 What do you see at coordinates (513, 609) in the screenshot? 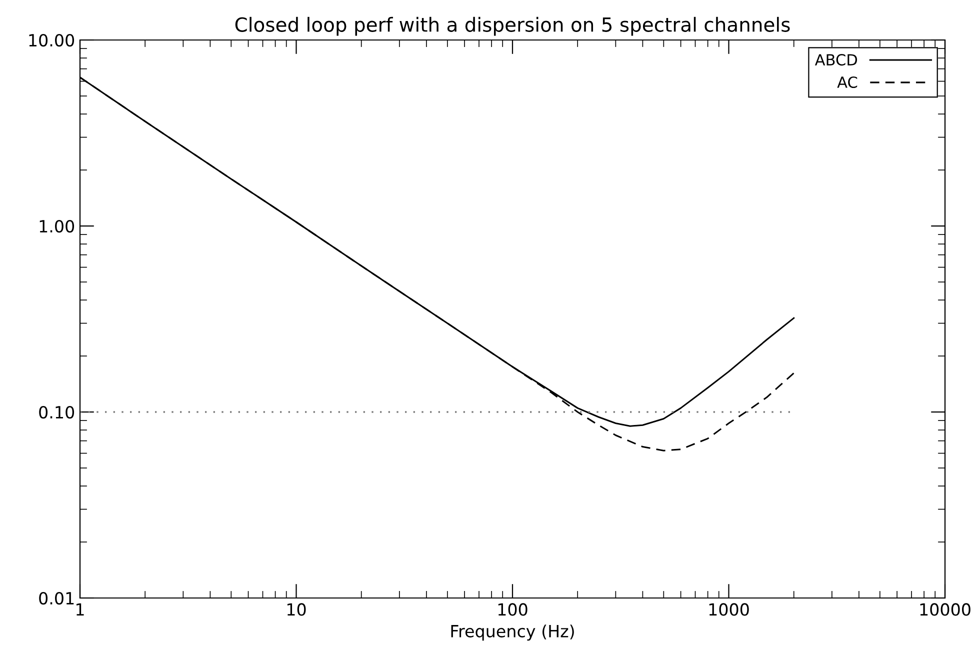
I see `x-tick-label: 100` at bounding box center [513, 609].